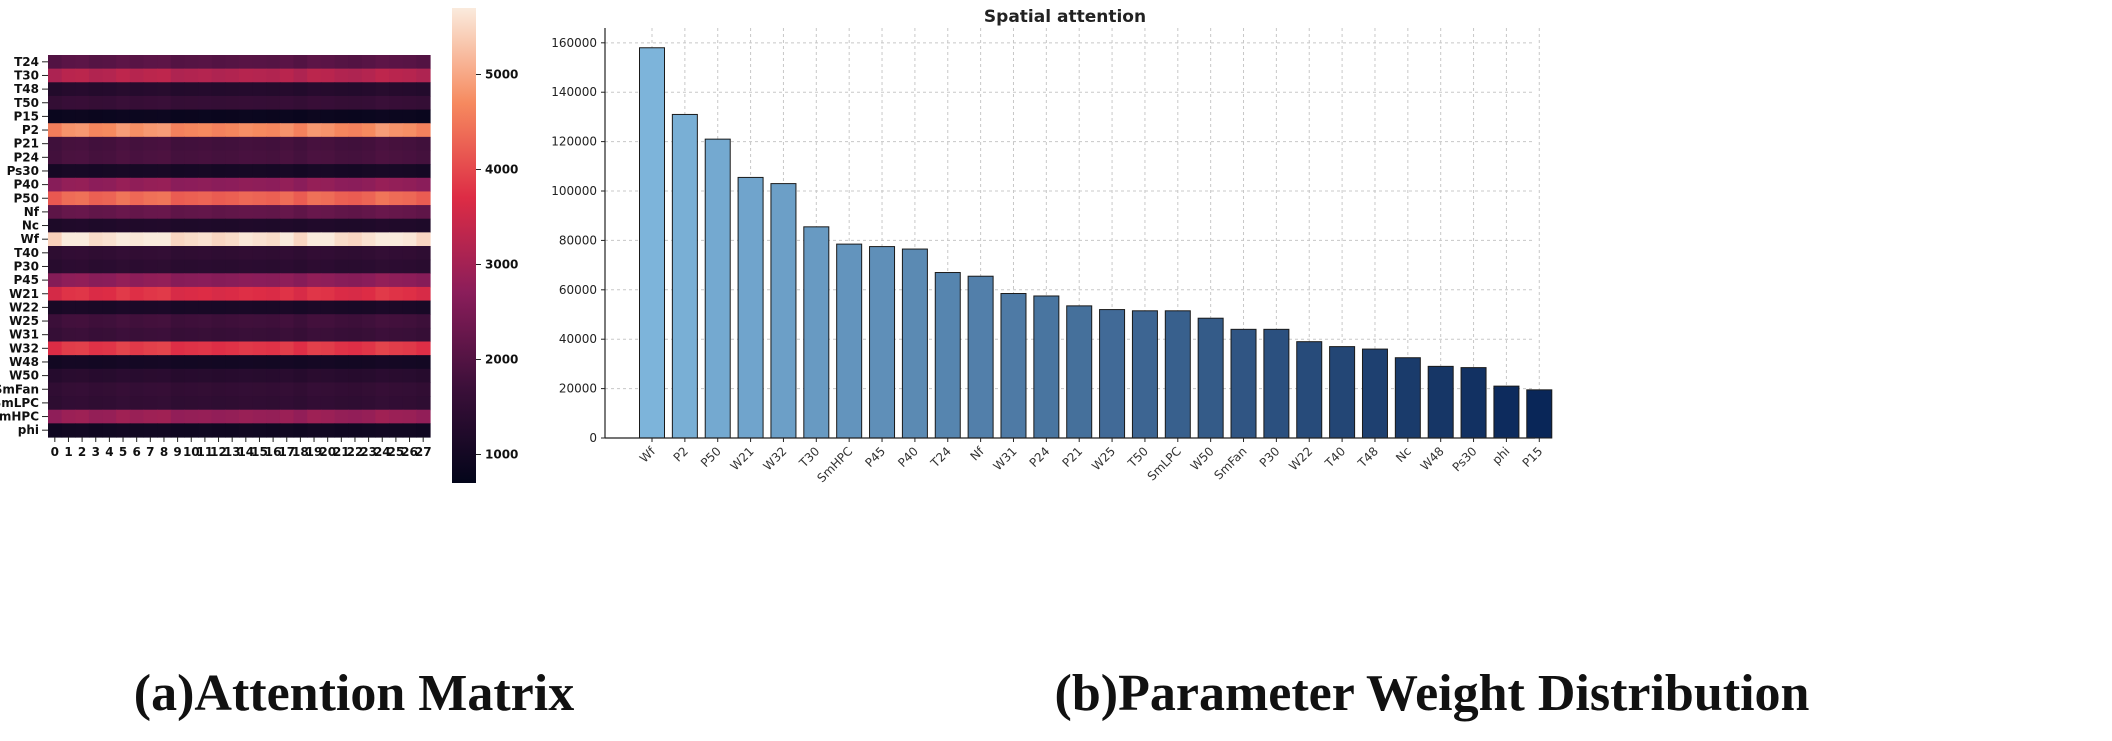 This screenshot has width=2112, height=741. I want to click on bar-category-label: P45, so click(875, 457).